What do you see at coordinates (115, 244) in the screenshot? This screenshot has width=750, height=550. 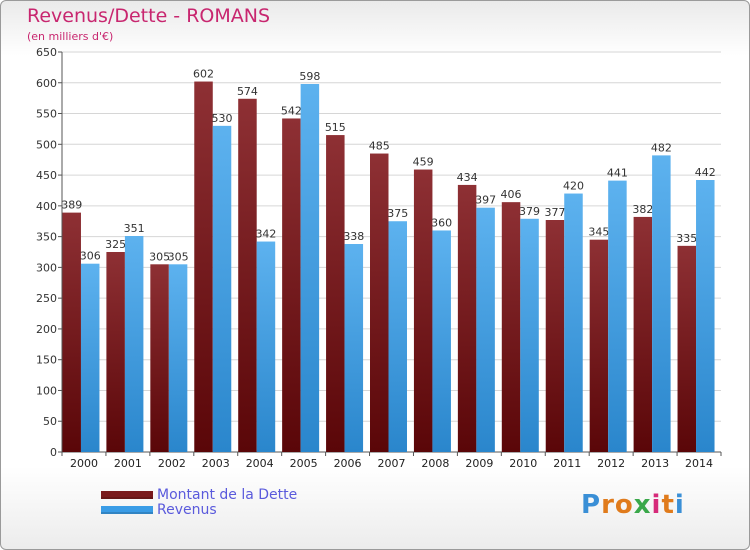 I see `data-label: 325` at bounding box center [115, 244].